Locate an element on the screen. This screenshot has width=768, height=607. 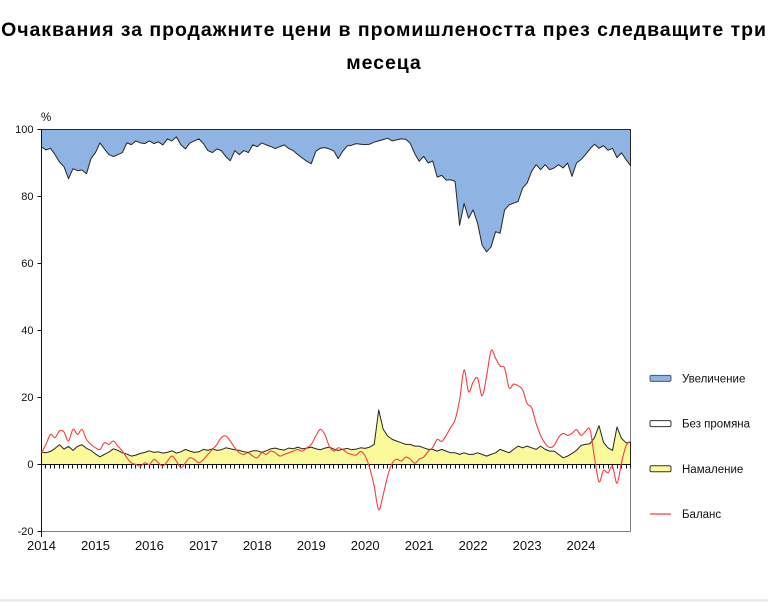
svg-text: 60 is located at coordinates (27, 264).